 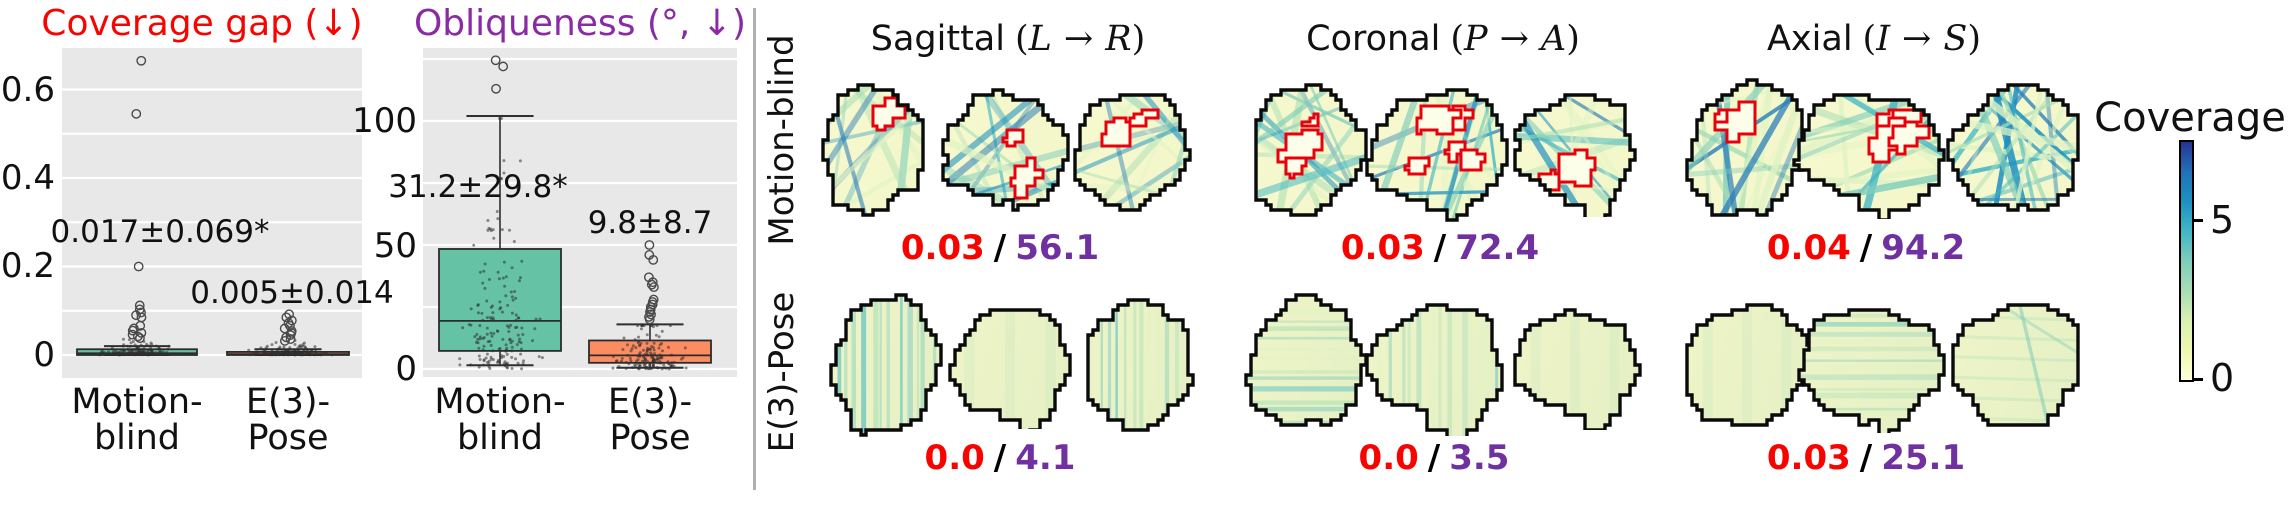 What do you see at coordinates (1443, 39) in the screenshot?
I see `col-header-coronal: Coronal (P → A)` at bounding box center [1443, 39].